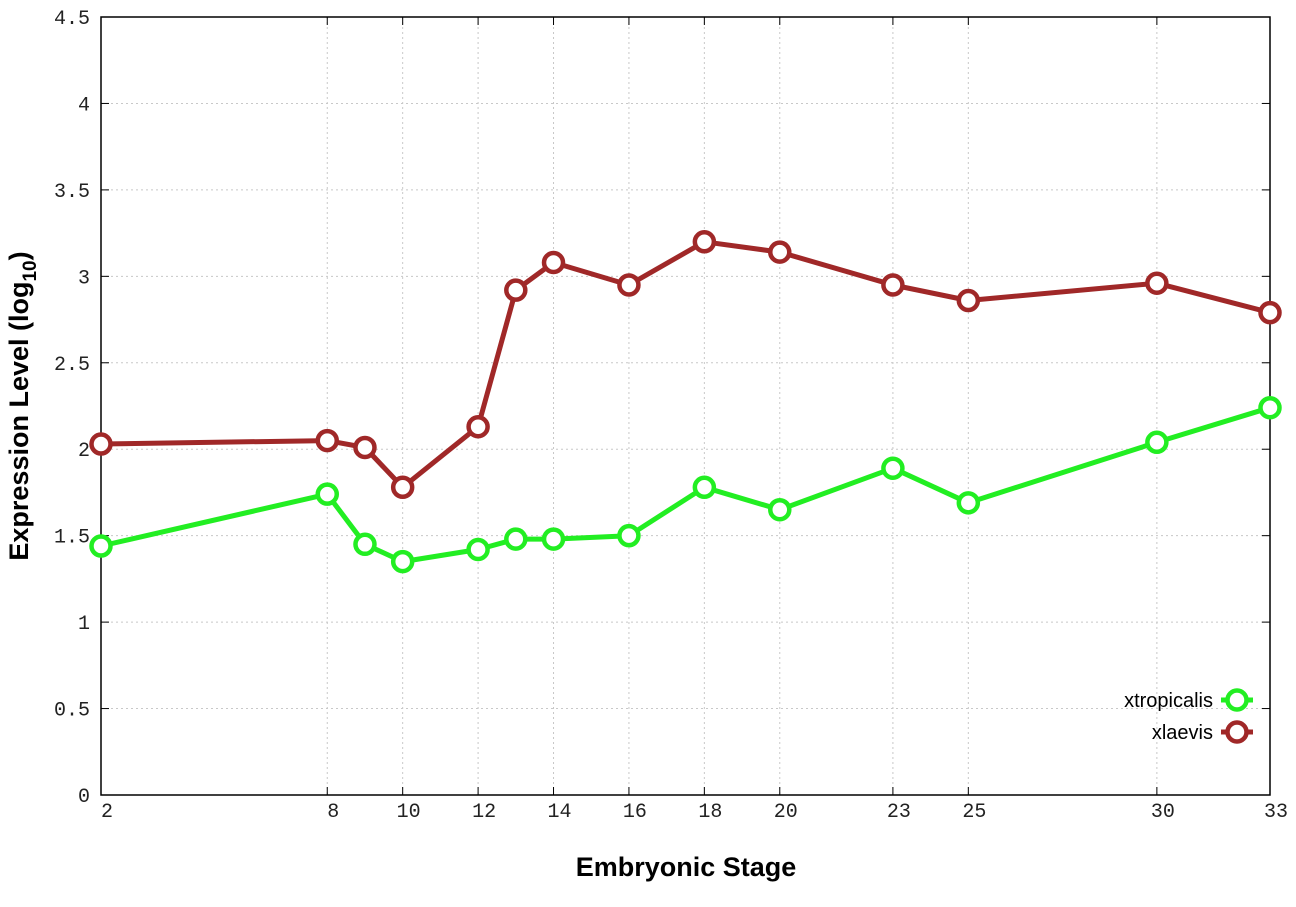  I want to click on y-axis-title: Expression Level (log10), so click(22, 405).